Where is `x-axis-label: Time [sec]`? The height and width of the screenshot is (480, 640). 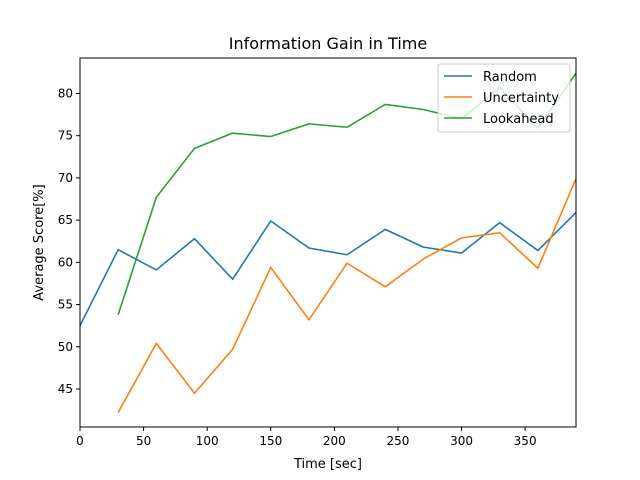 x-axis-label: Time [sec] is located at coordinates (327, 464).